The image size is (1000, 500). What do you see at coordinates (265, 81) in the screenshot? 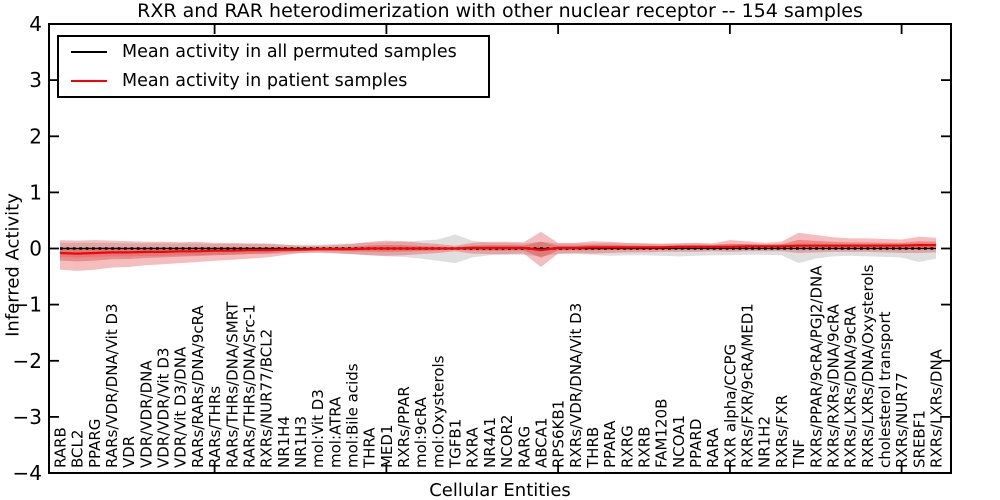
I see `legend-label: Mean activity in patient samples` at bounding box center [265, 81].